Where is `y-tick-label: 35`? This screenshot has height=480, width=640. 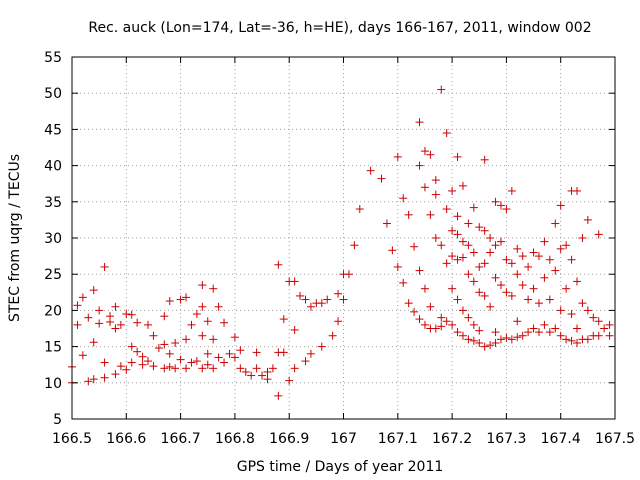
y-tick-label: 35 is located at coordinates (53, 203).